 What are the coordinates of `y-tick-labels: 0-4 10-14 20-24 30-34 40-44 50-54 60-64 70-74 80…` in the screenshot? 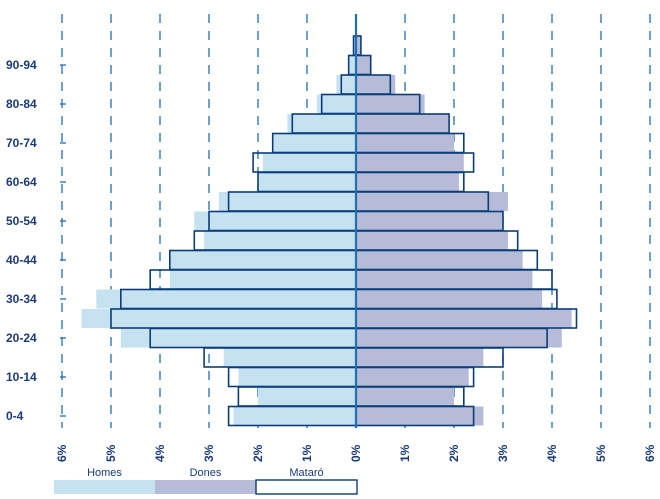 It's located at (36, 240).